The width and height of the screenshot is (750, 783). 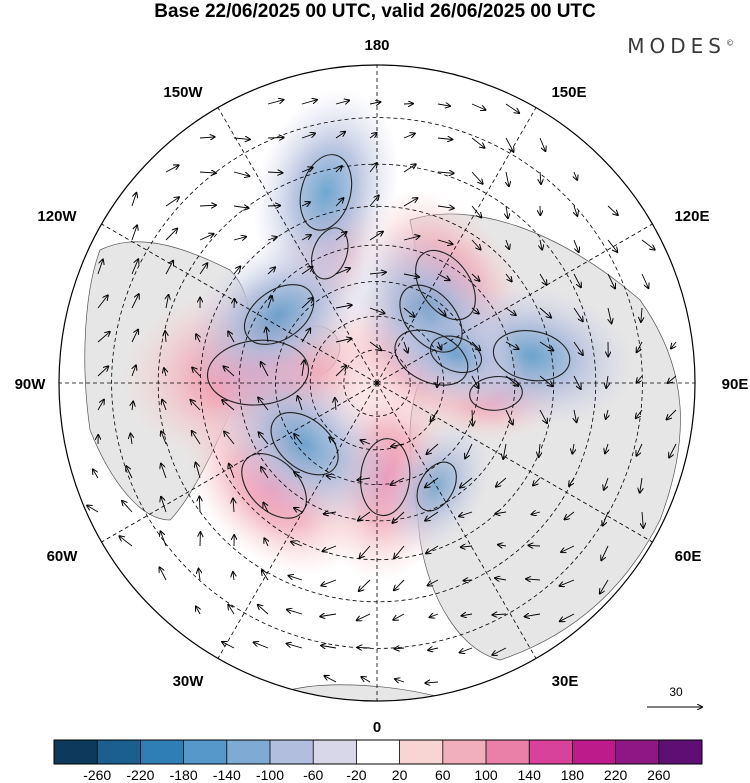 What do you see at coordinates (486, 775) in the screenshot?
I see `colorbar-tick-label: 100` at bounding box center [486, 775].